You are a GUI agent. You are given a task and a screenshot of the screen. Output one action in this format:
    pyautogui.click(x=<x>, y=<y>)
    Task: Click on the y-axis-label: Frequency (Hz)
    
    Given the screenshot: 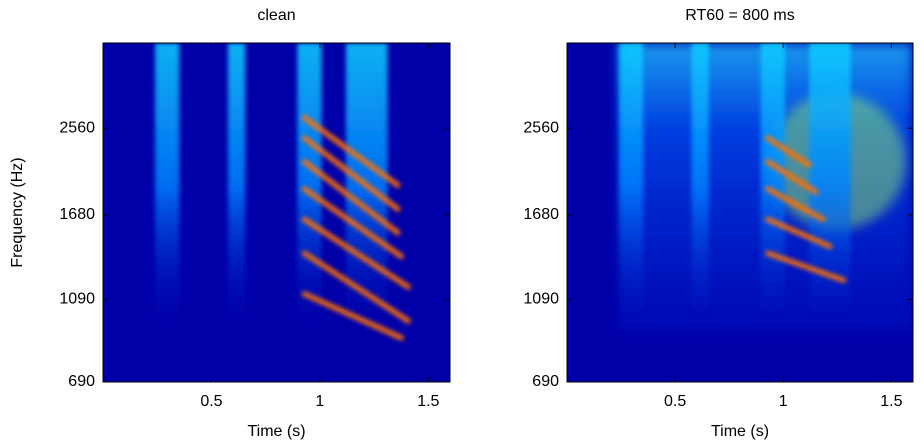 What is the action you would take?
    pyautogui.click(x=17, y=212)
    